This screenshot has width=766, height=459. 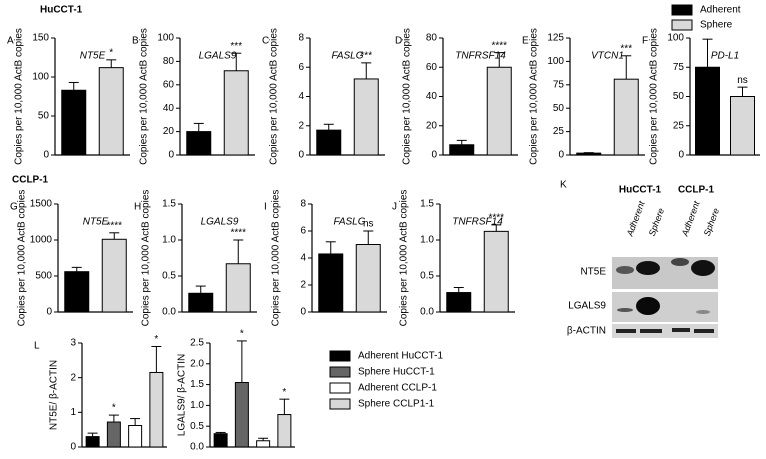 I want to click on legend-label: Adherent, so click(x=720, y=10).